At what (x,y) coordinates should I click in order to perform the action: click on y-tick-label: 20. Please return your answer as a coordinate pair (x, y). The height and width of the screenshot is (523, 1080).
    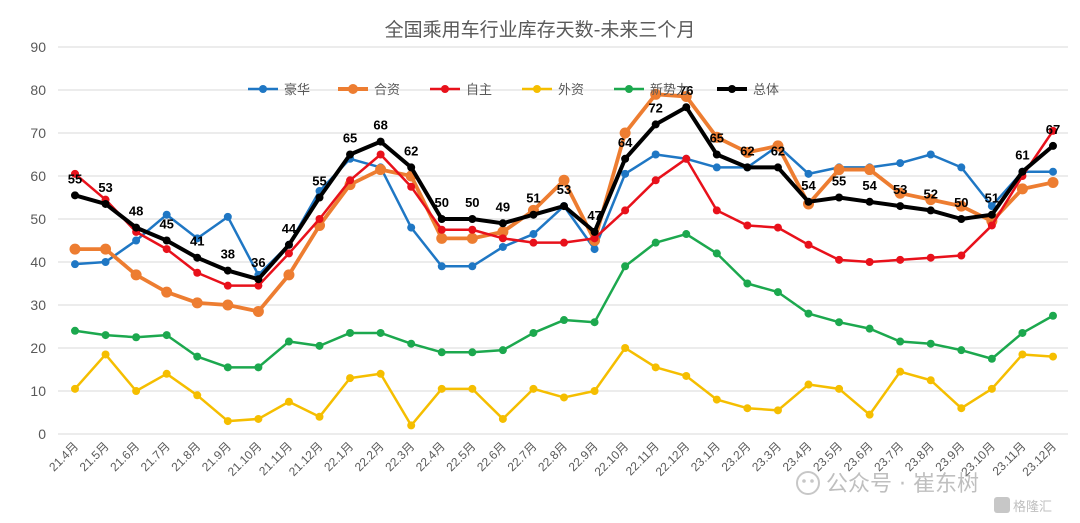
    Looking at the image, I should click on (38, 348).